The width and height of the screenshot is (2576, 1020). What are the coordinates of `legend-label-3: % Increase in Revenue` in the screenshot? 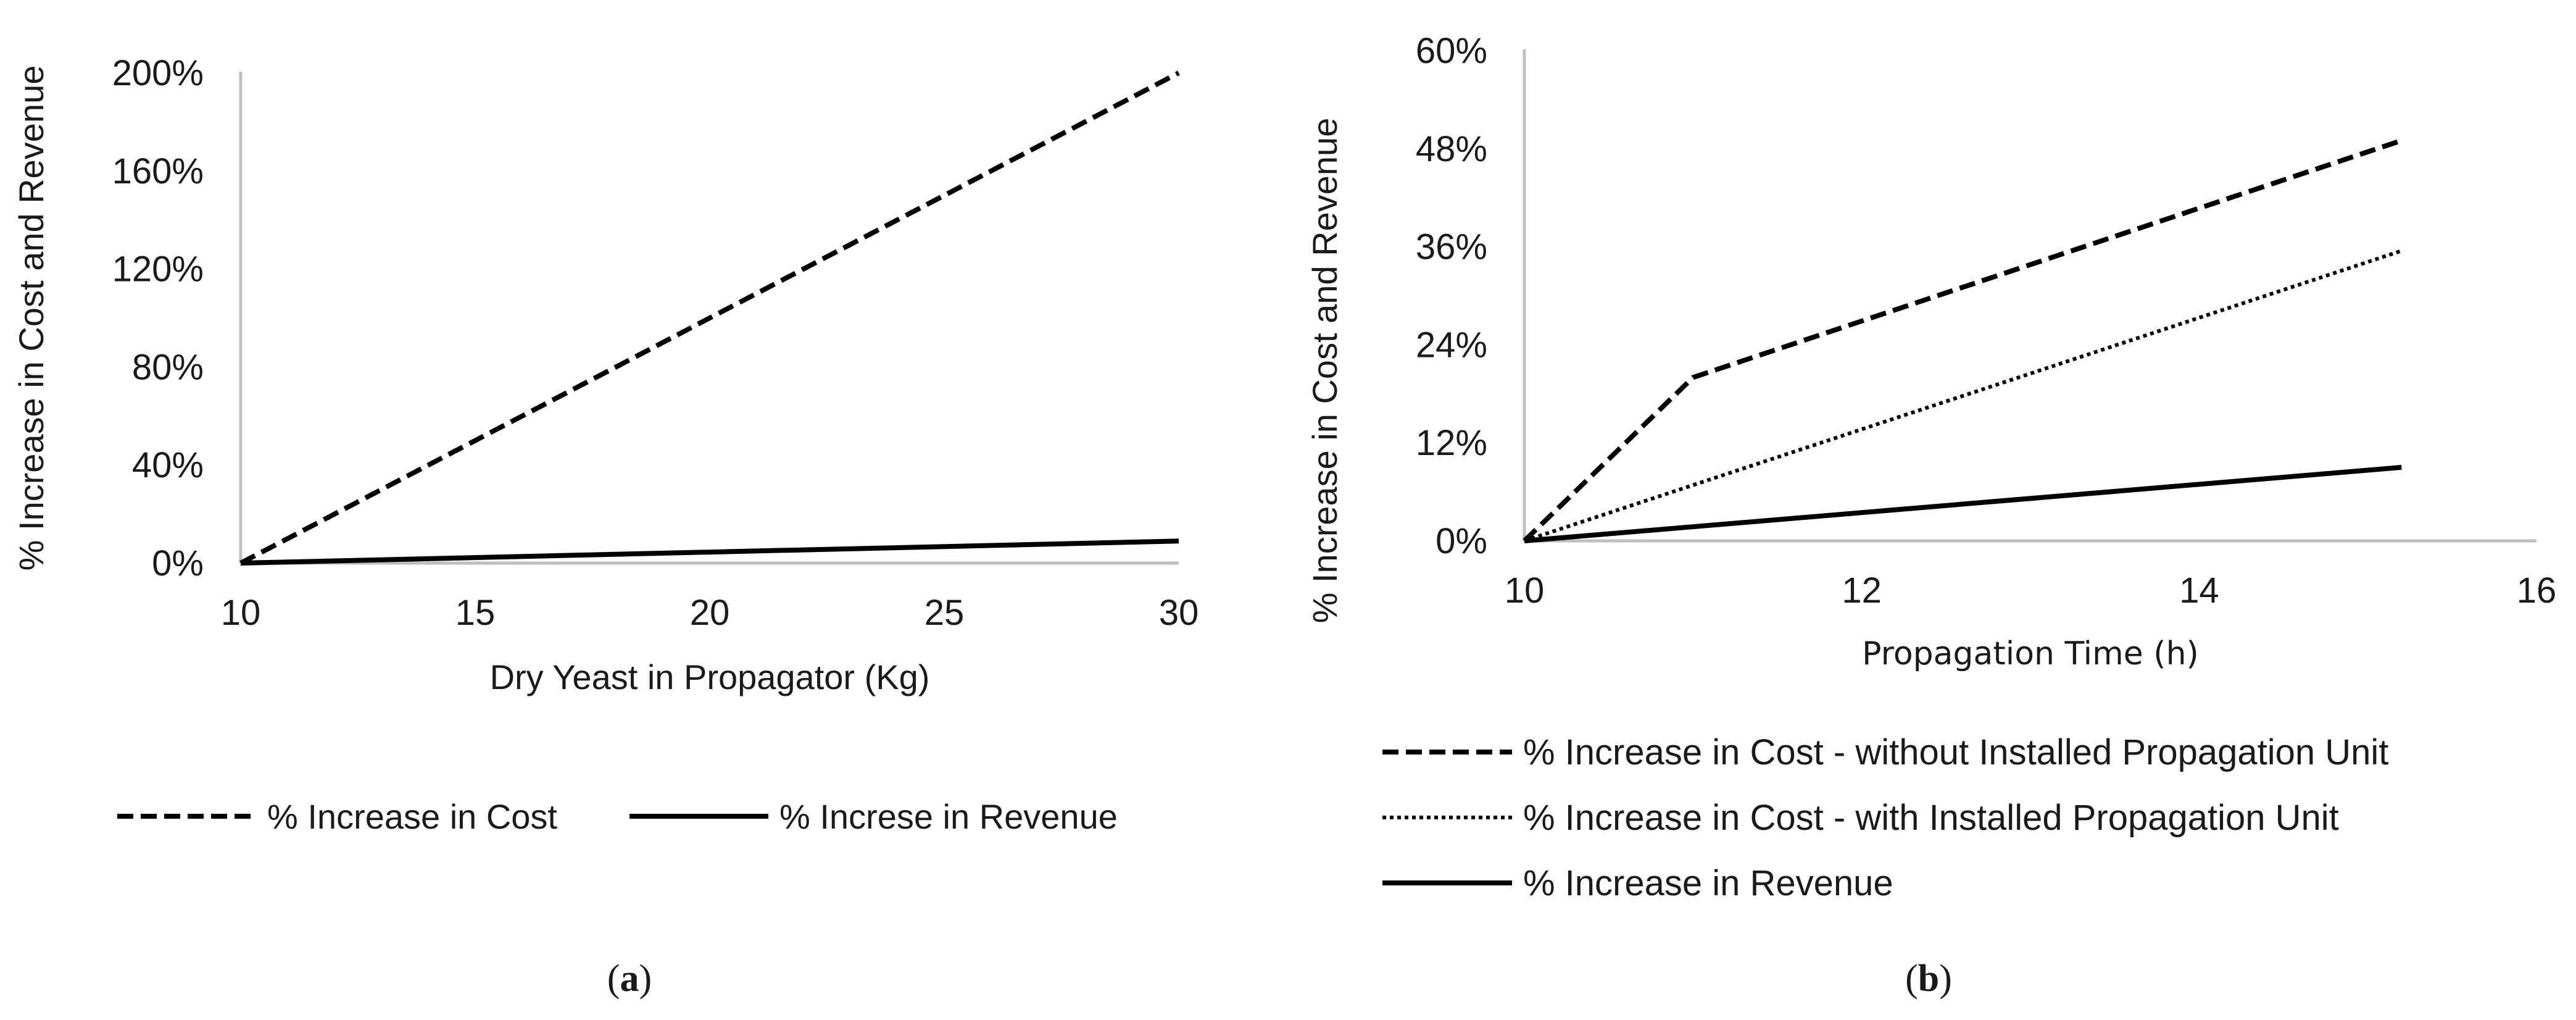 It's located at (1708, 883).